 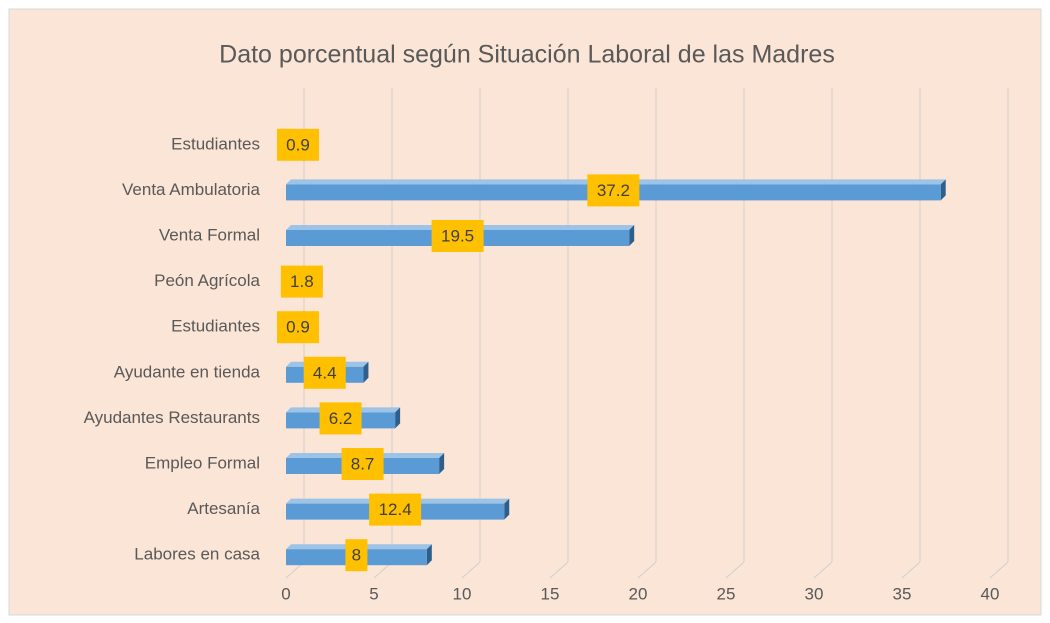 What do you see at coordinates (223, 508) in the screenshot?
I see `y-tick-label: Artesanía` at bounding box center [223, 508].